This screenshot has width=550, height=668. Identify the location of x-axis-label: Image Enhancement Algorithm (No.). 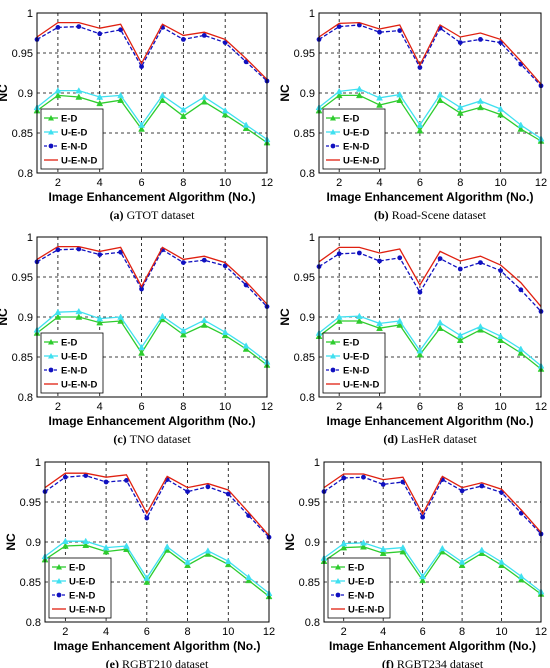
(430, 421).